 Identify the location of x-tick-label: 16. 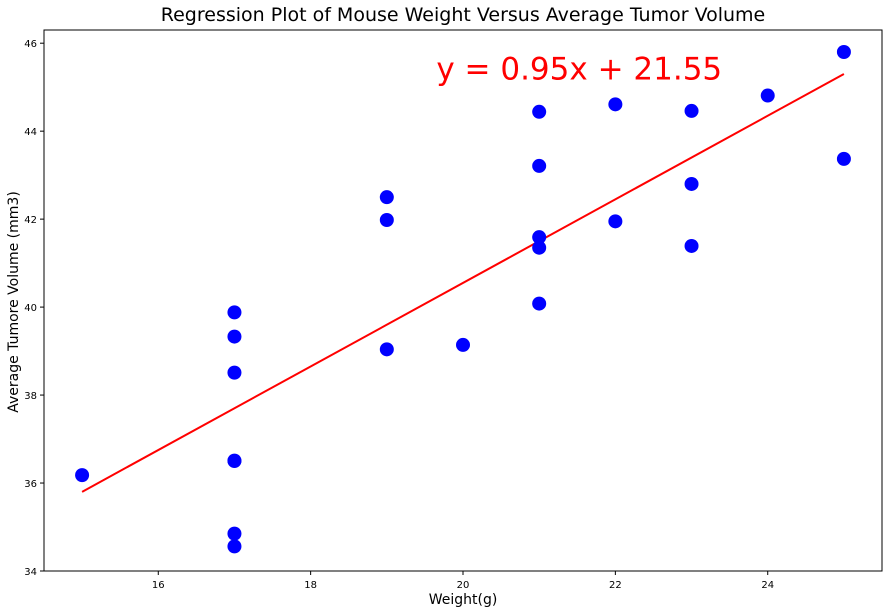
(158, 585).